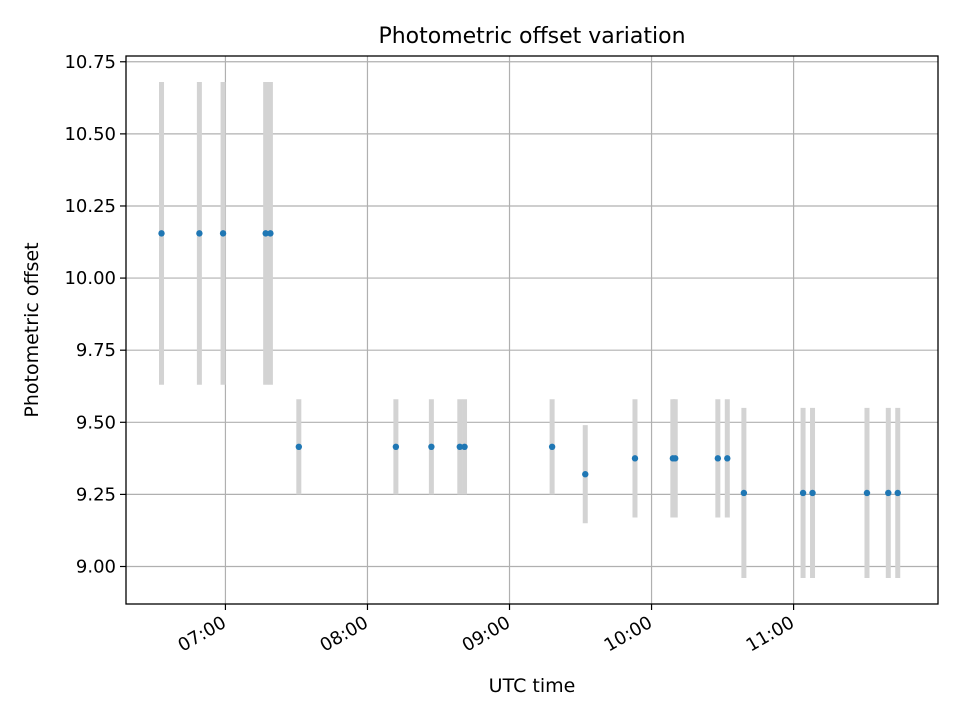  I want to click on y-tick-label: 10.25, so click(90, 206).